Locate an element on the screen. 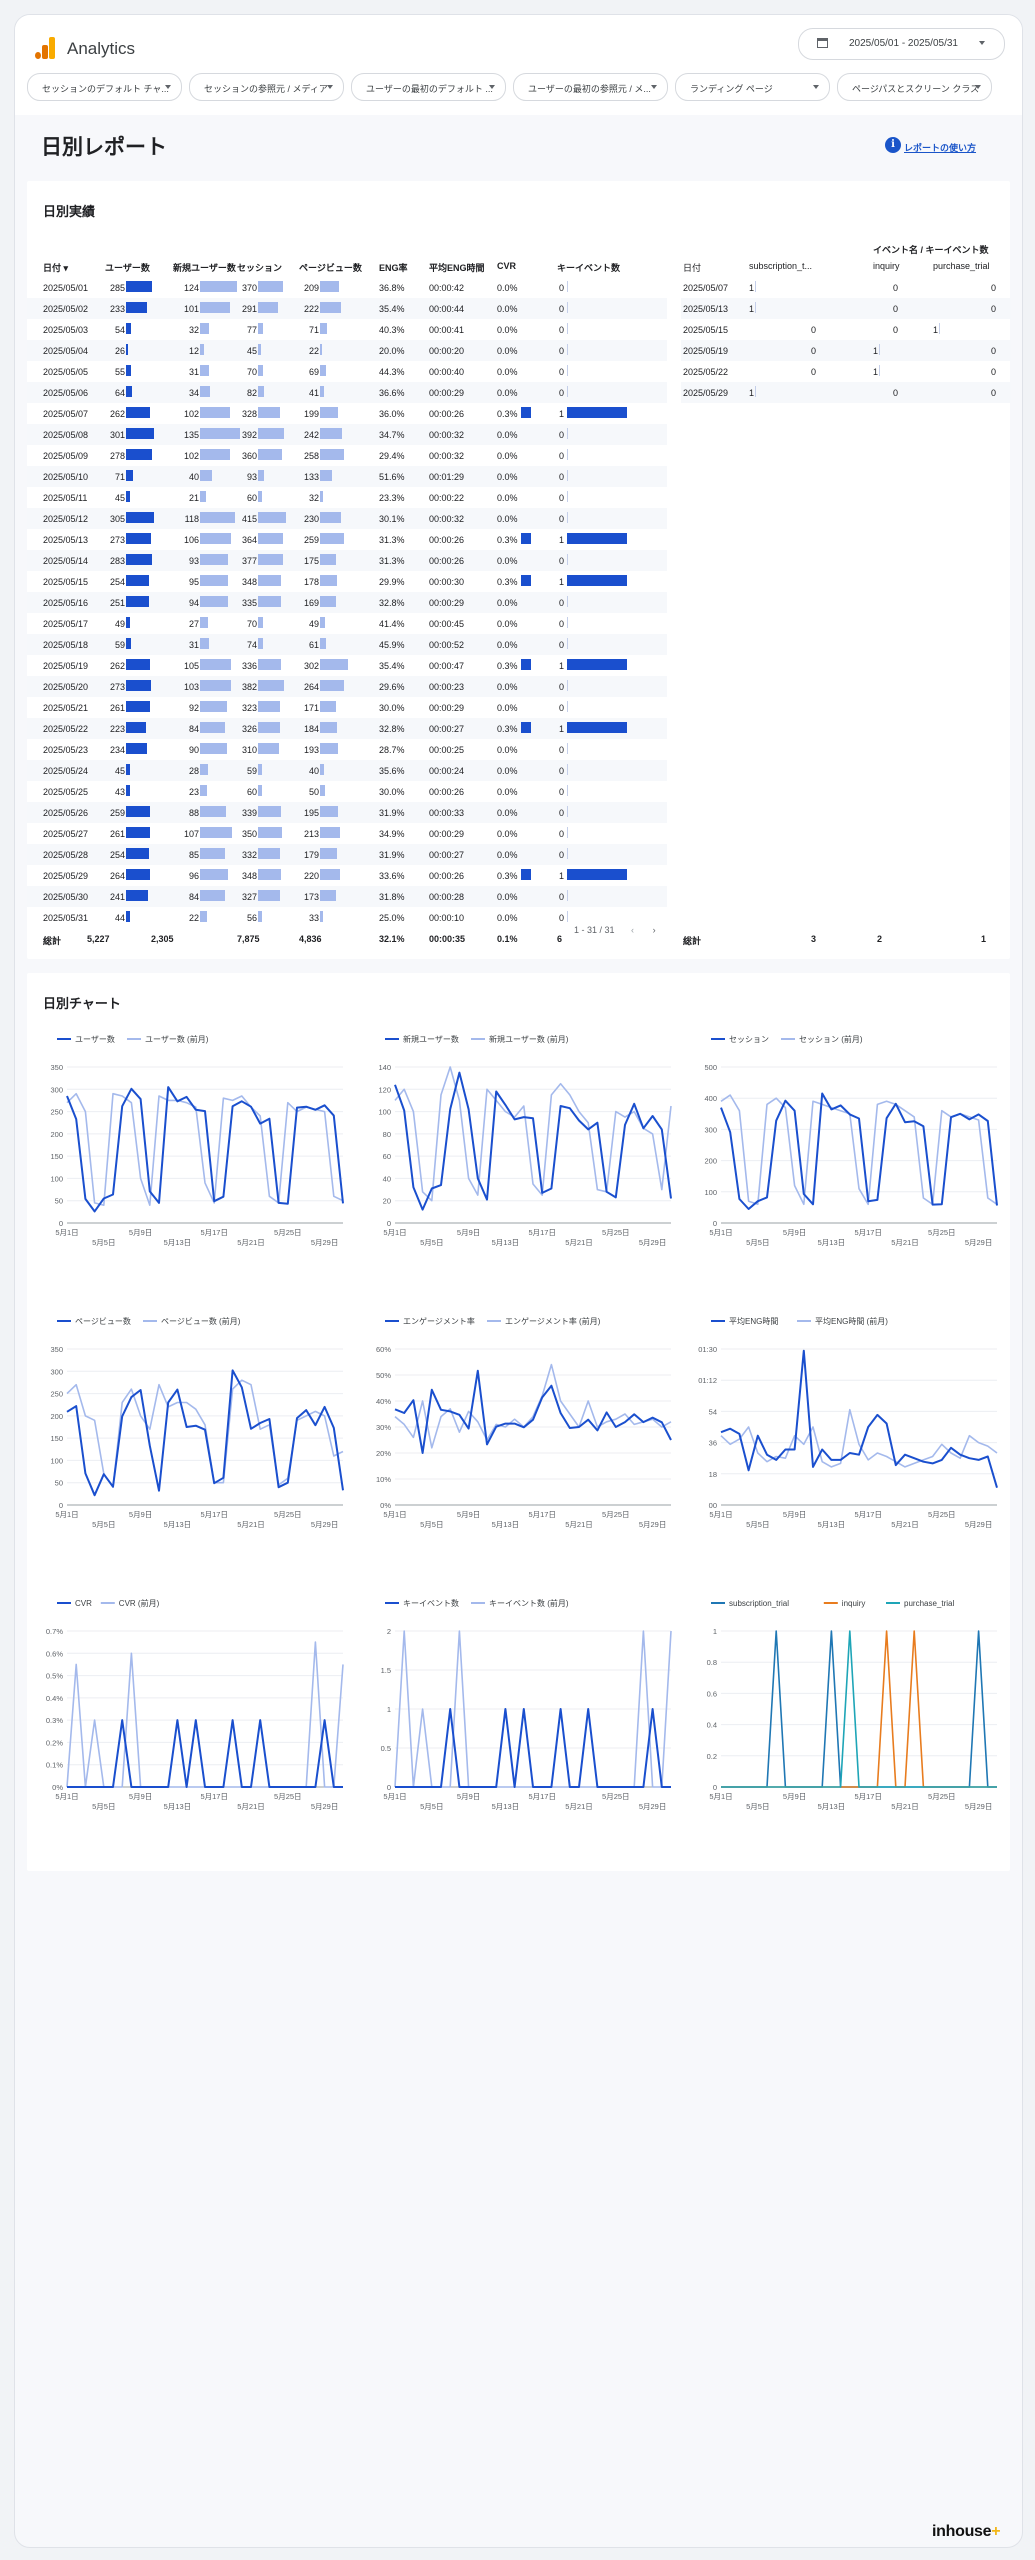  total-value: 00:00:35 is located at coordinates (447, 939).